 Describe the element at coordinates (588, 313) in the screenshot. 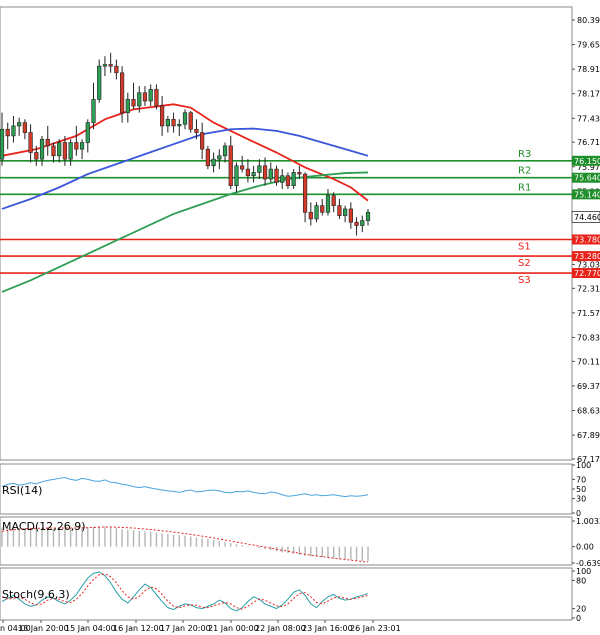

I see `price-tick-label: 71.570` at that location.